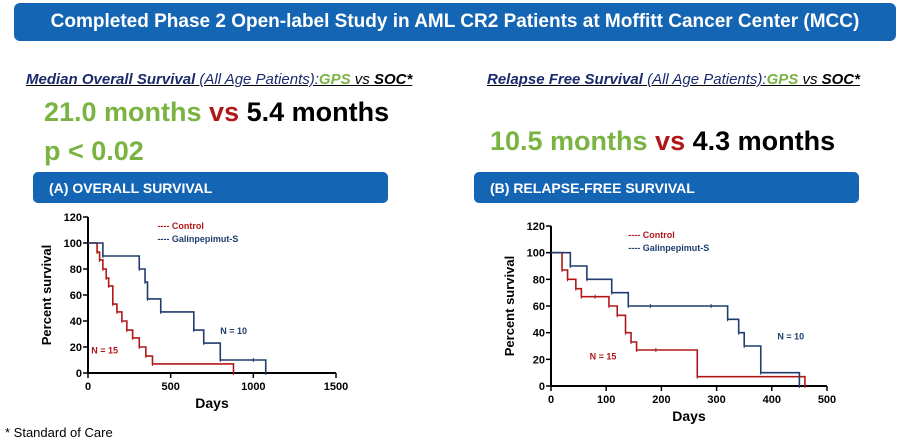  What do you see at coordinates (46, 295) in the screenshot?
I see `a-y-axis-label: Percent survival` at bounding box center [46, 295].